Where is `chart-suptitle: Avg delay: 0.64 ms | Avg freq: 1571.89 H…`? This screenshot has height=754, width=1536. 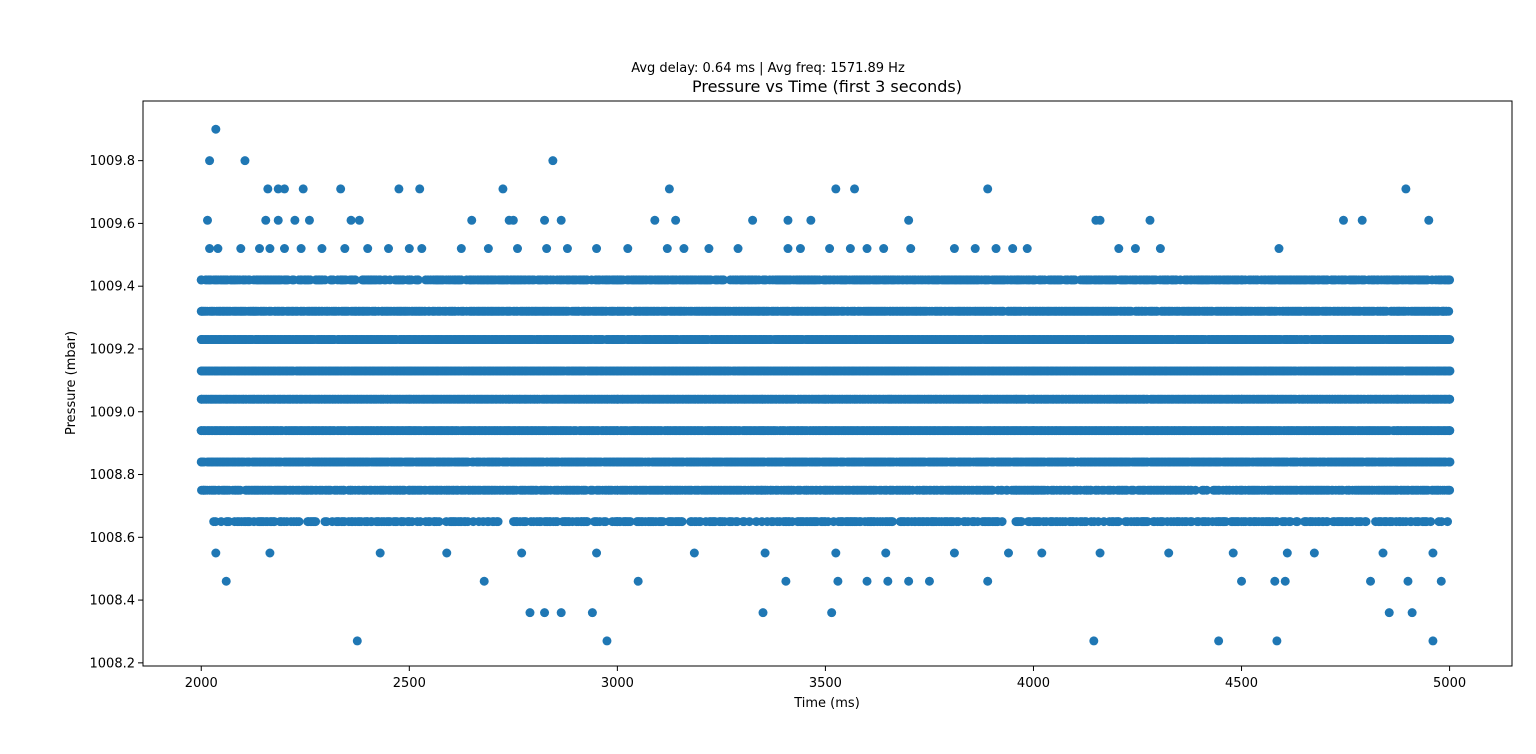
chart-suptitle: Avg delay: 0.64 ms | Avg freq: 1571.89 H… is located at coordinates (768, 68).